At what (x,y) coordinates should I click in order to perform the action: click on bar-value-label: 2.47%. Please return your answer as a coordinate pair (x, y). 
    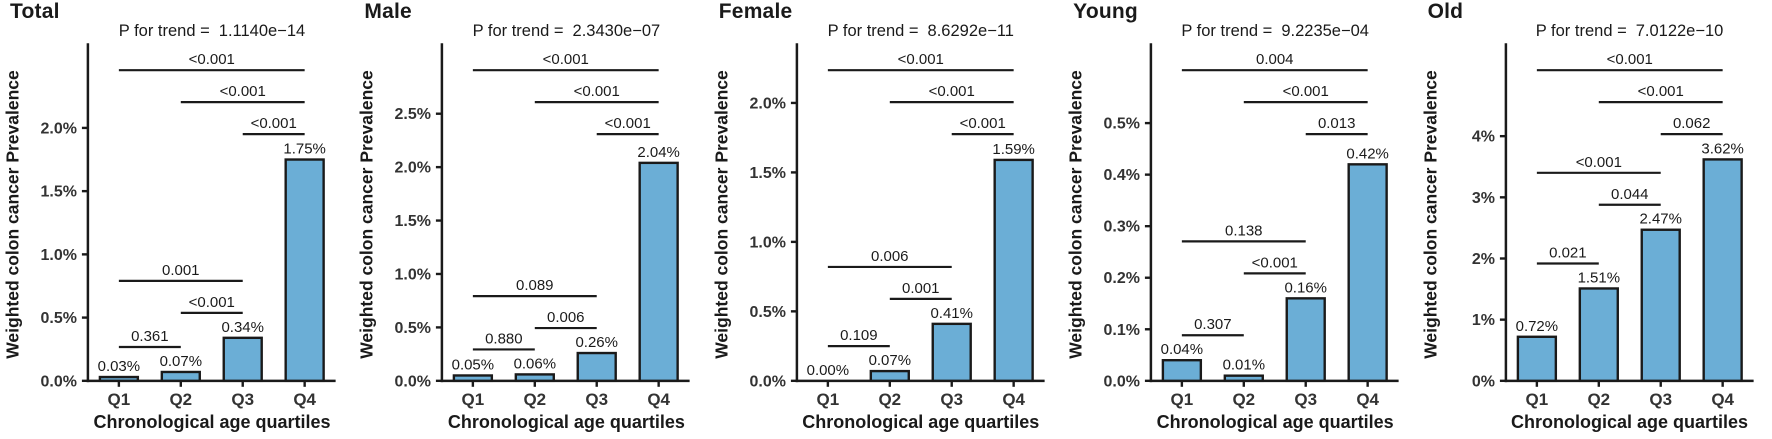
    Looking at the image, I should click on (1660, 219).